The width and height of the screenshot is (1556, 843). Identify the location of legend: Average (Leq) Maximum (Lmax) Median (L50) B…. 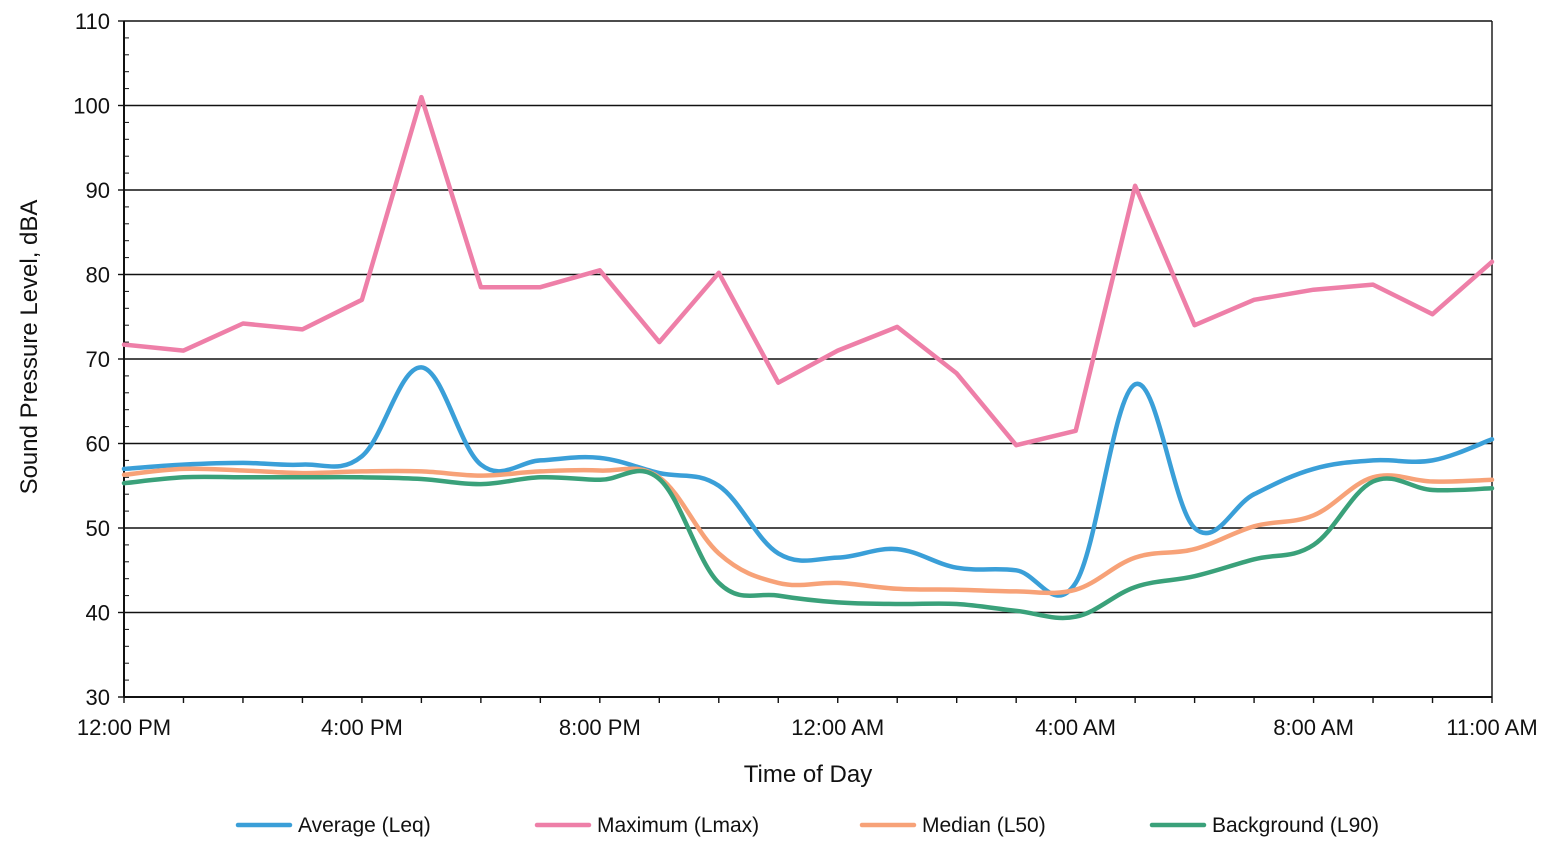
(807, 825).